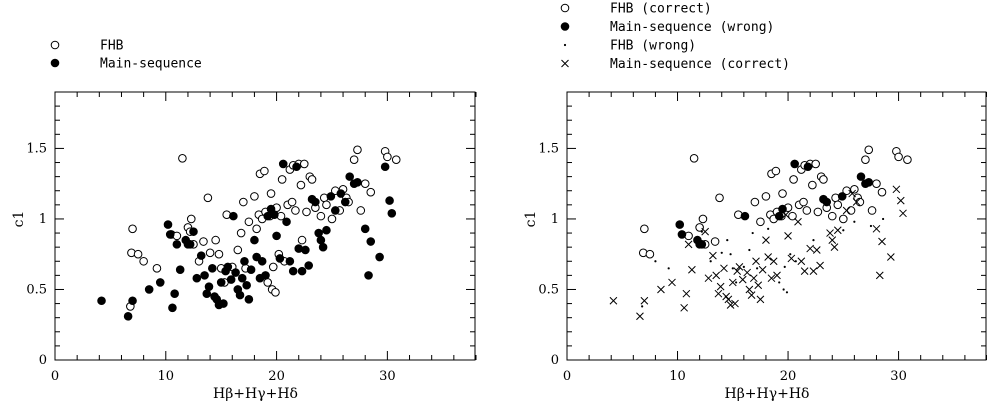 The image size is (987, 401). What do you see at coordinates (653, 46) in the screenshot?
I see `legend-label: FHB (wrong)` at bounding box center [653, 46].